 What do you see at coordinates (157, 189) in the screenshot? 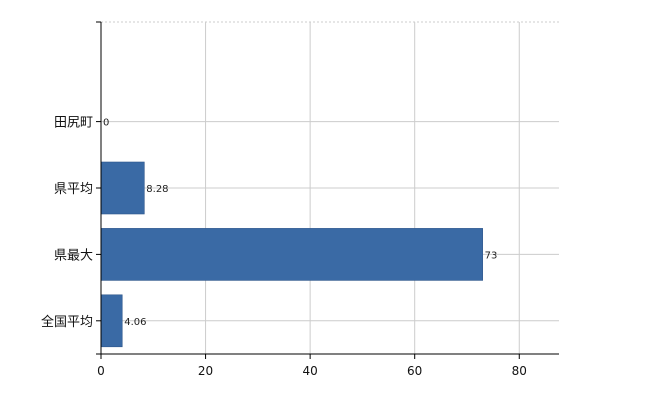
I see `data-label-1: 8.28` at bounding box center [157, 189].